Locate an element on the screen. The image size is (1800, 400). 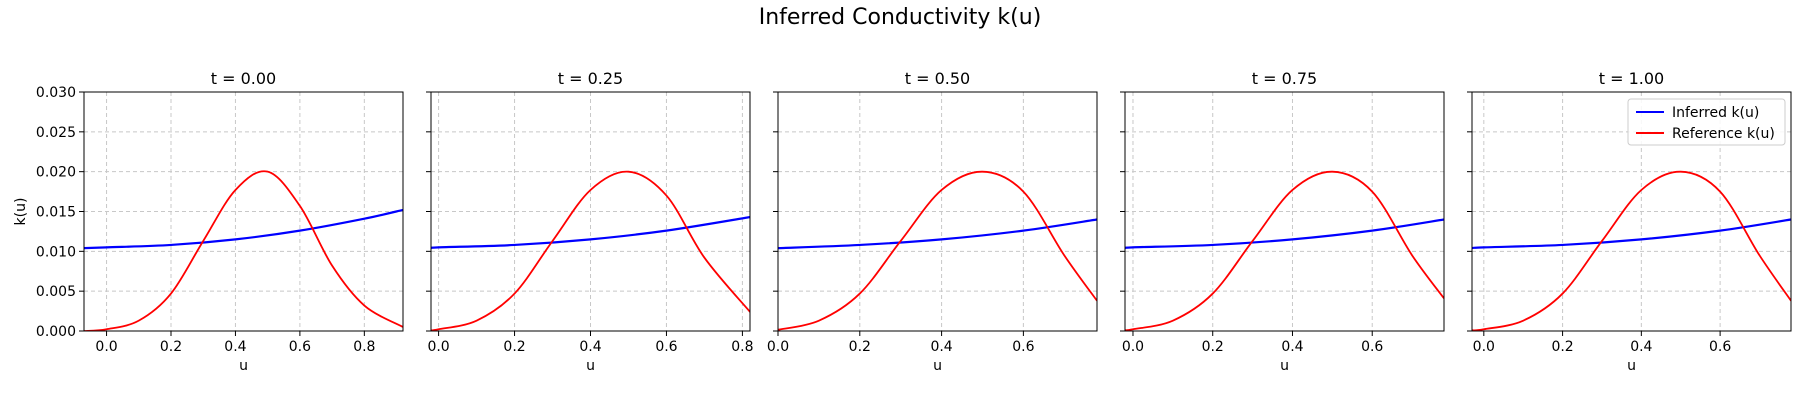
subplot-title: t = 0.75 is located at coordinates (1284, 78).